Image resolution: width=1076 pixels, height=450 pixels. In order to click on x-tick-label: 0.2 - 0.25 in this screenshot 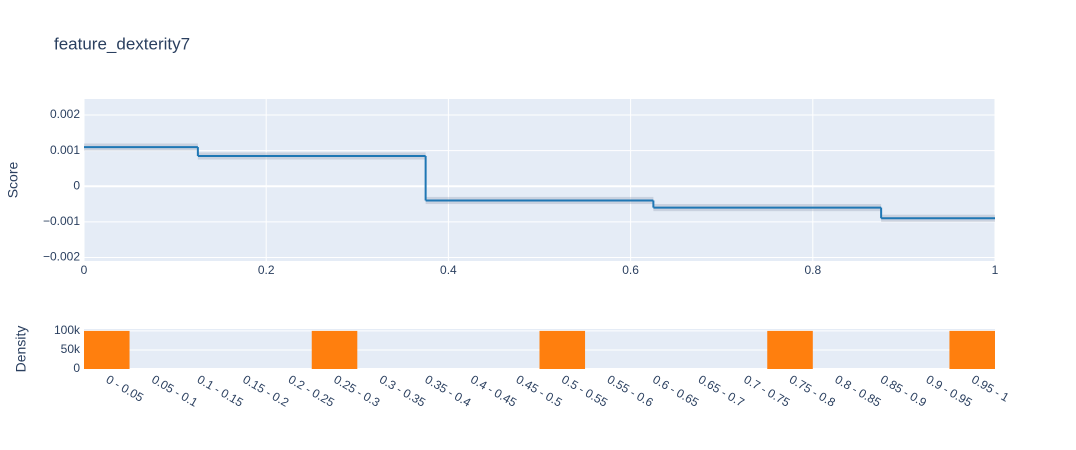, I will do `click(311, 391)`.